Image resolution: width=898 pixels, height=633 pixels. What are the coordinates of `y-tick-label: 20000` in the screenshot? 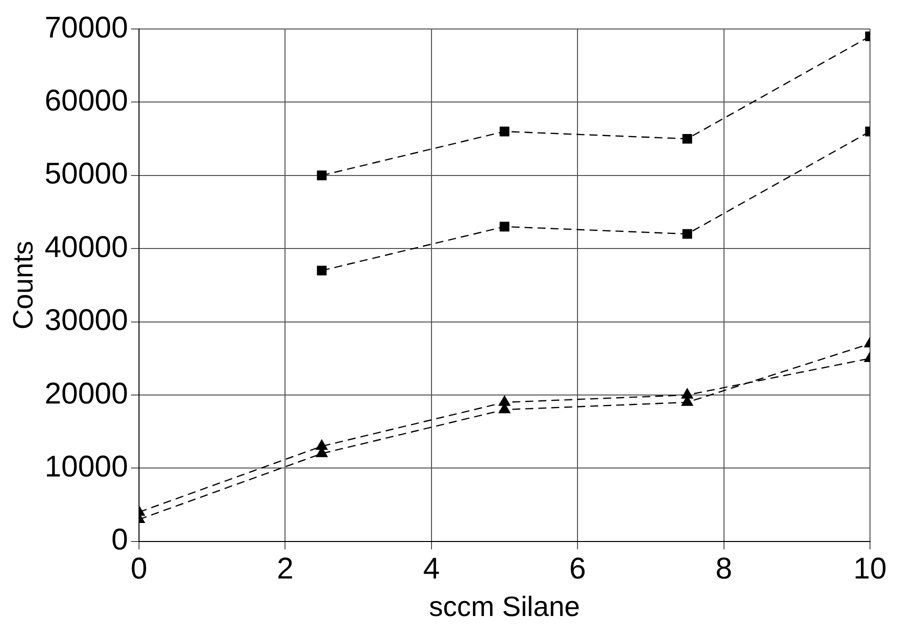 It's located at (86, 393).